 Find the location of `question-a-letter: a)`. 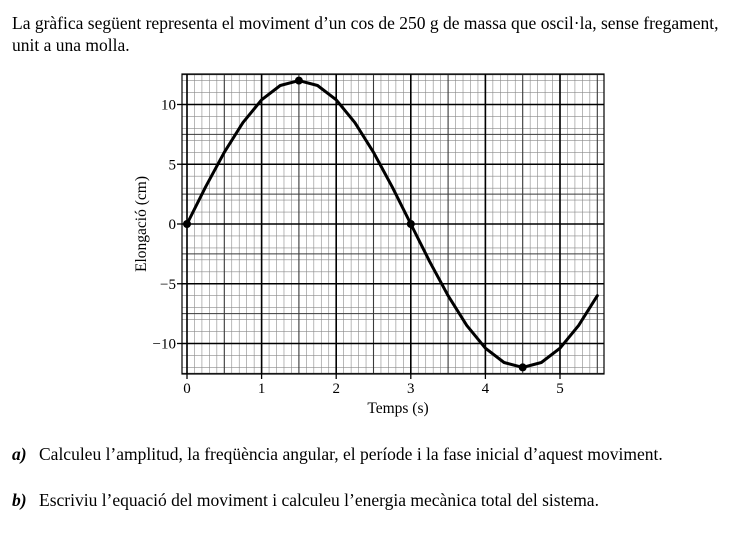

question-a-letter: a) is located at coordinates (19, 454).